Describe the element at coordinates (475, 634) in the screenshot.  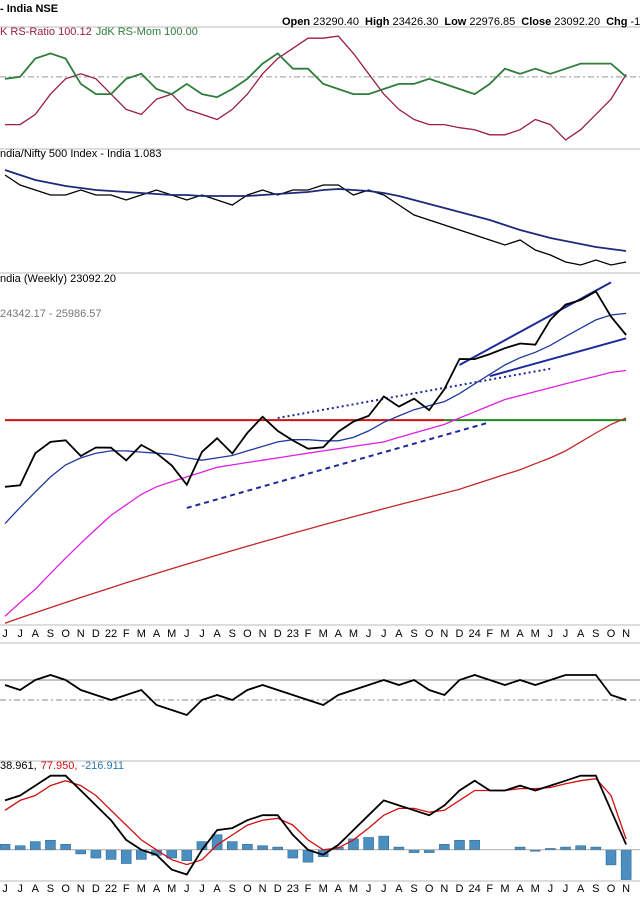
I see `x-tick-label: 24` at that location.